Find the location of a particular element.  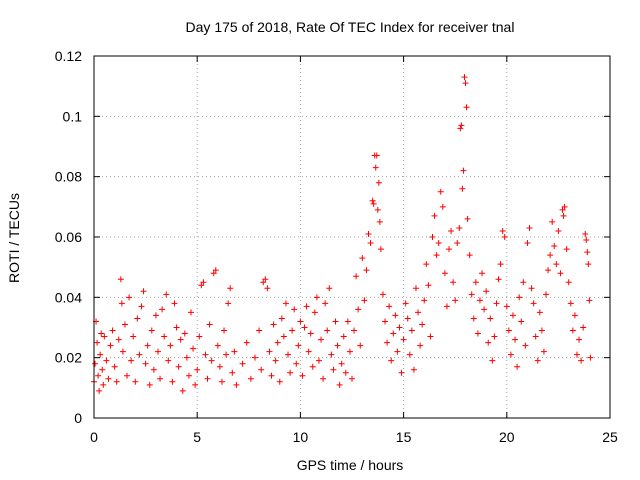

x-tick-label: 0 is located at coordinates (94, 437).